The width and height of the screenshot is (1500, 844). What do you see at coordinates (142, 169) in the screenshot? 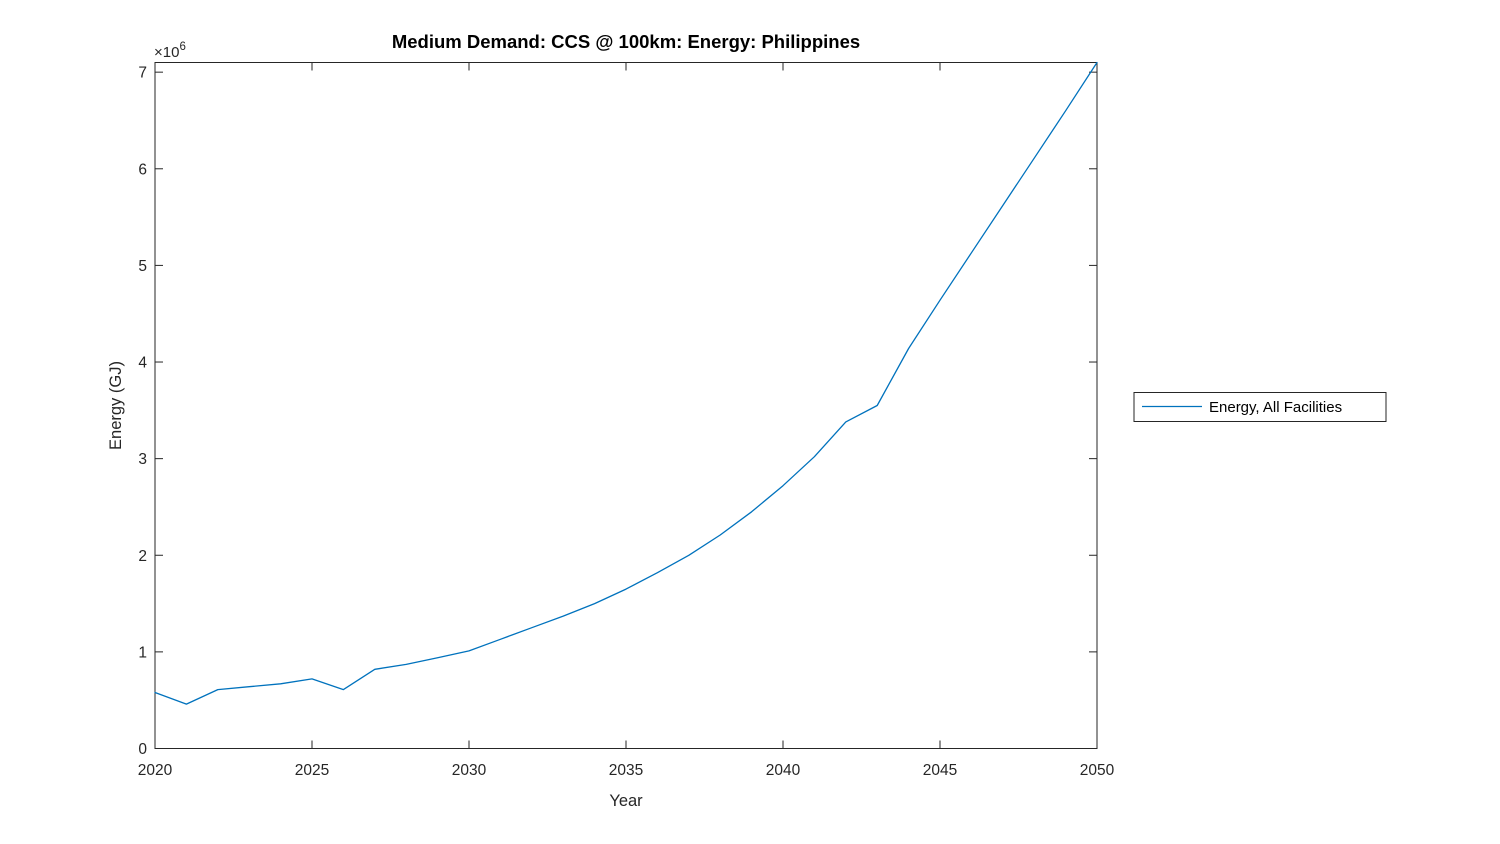
I see `y-tick-label: 6` at bounding box center [142, 169].